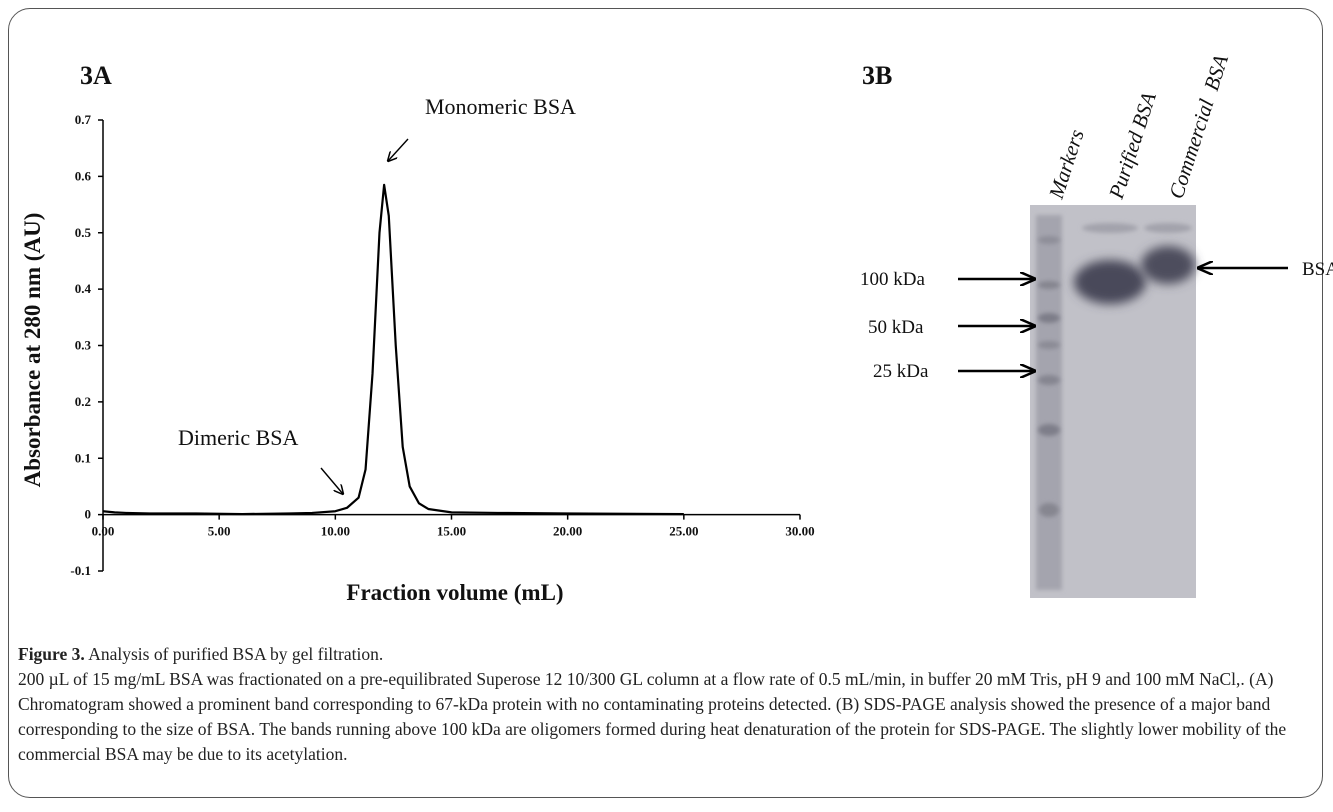 The width and height of the screenshot is (1333, 812). I want to click on x-tick-label: 0.00, so click(103, 531).